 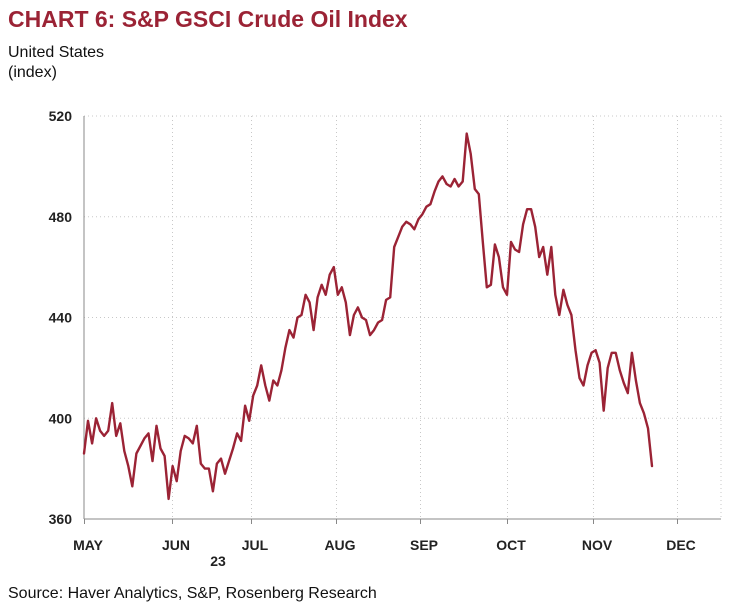 What do you see at coordinates (255, 545) in the screenshot?
I see `x-tick-label: JUL` at bounding box center [255, 545].